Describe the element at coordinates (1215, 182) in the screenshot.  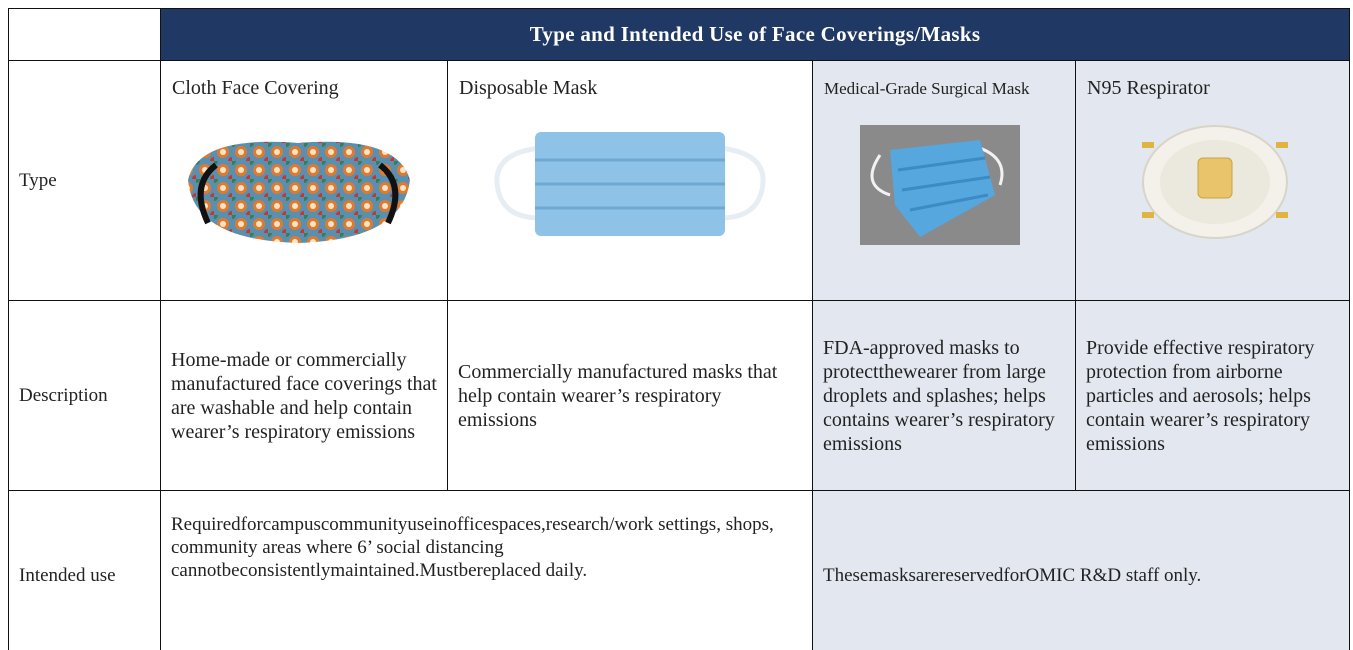
I see `n95-image` at that location.